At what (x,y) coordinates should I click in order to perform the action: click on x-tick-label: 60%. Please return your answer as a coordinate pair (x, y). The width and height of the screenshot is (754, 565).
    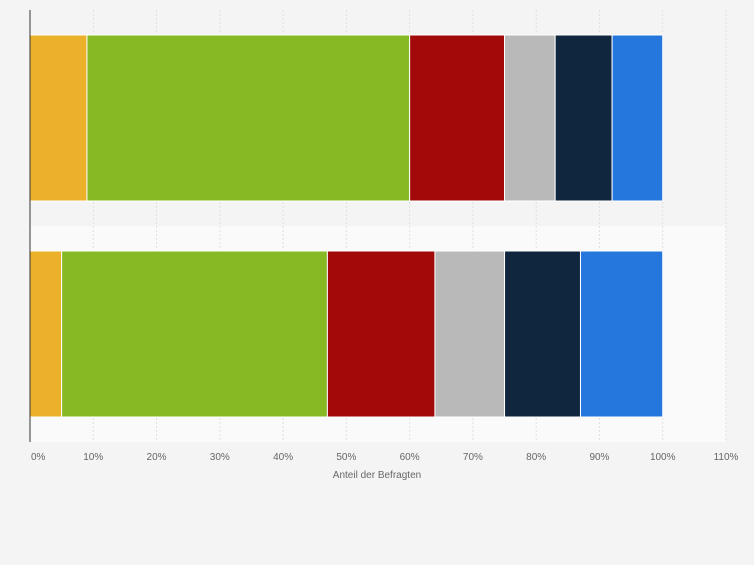
    Looking at the image, I should click on (410, 457).